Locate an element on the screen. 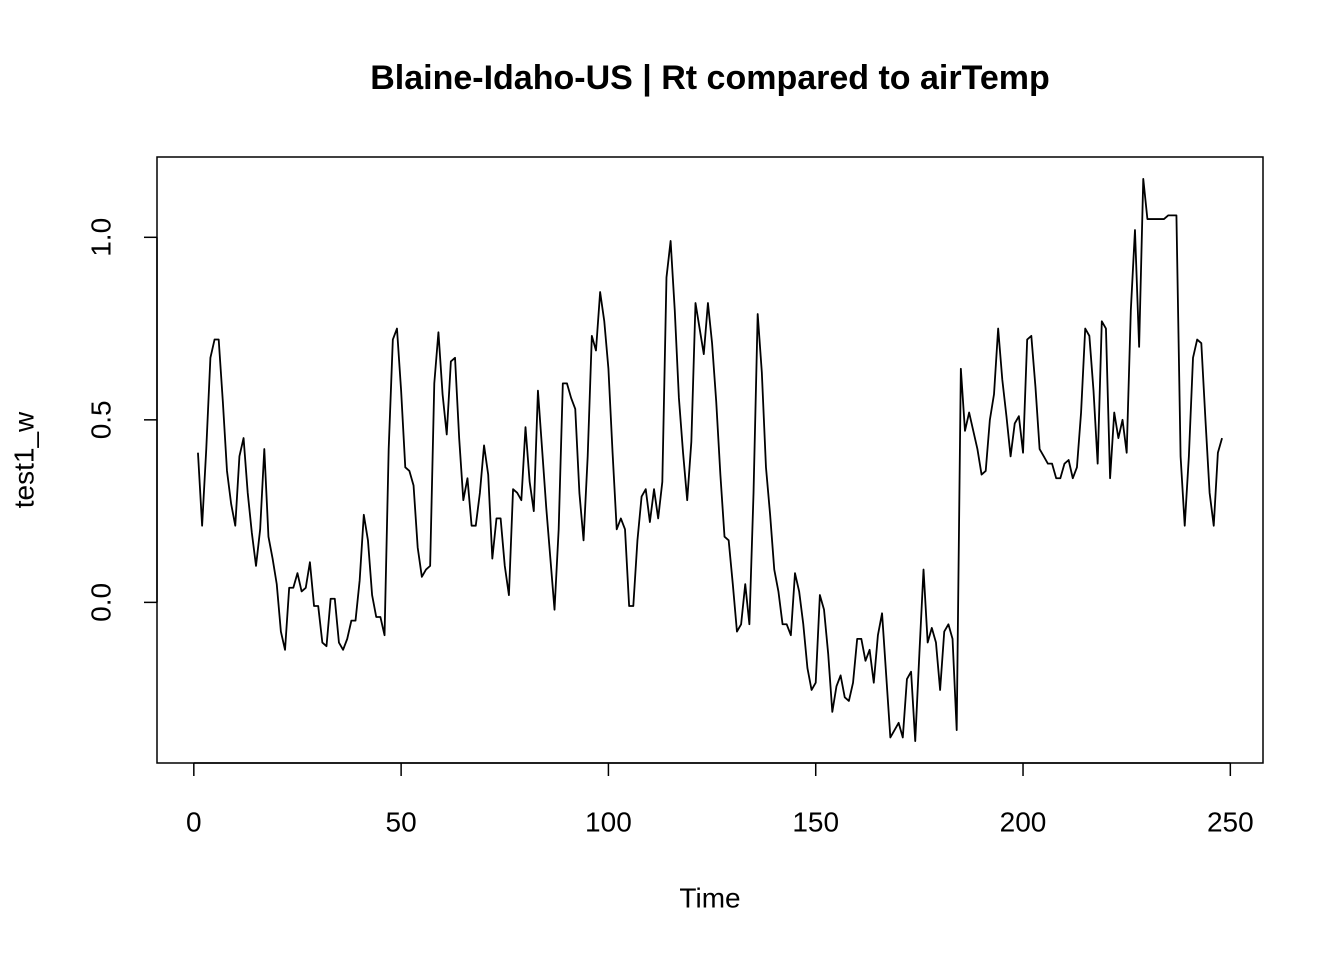 The width and height of the screenshot is (1344, 960). x-tick-label: 150 is located at coordinates (815, 821).